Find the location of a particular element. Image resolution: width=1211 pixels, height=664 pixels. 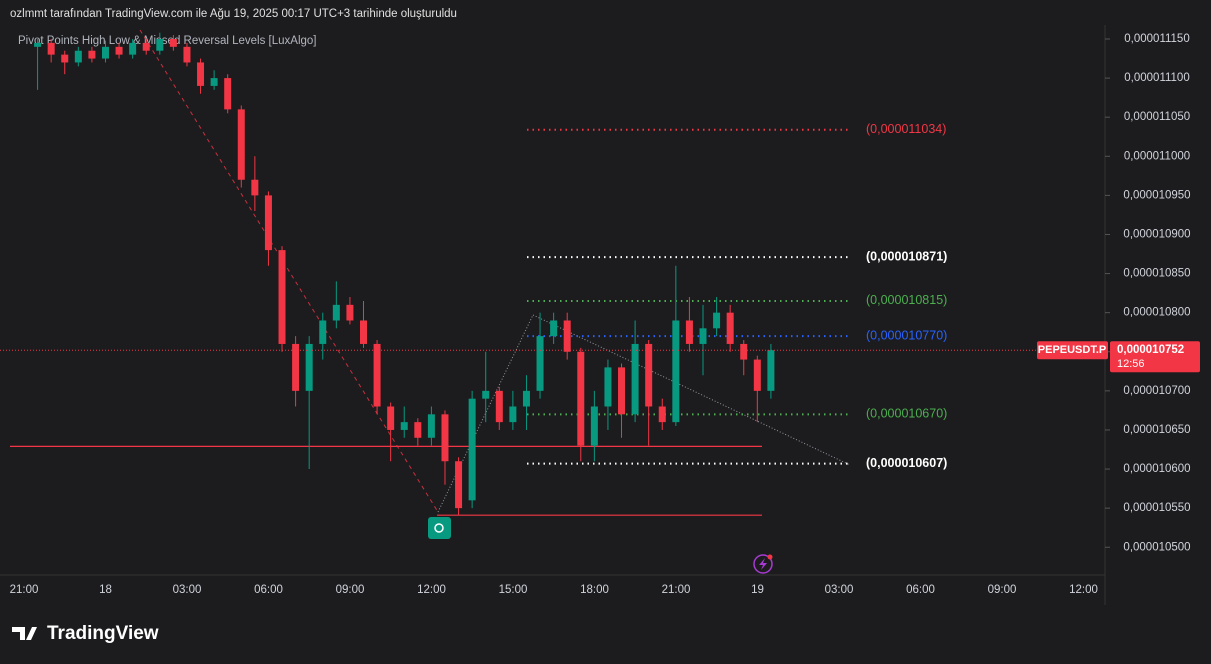

x-tick-label: 18 is located at coordinates (105, 590).